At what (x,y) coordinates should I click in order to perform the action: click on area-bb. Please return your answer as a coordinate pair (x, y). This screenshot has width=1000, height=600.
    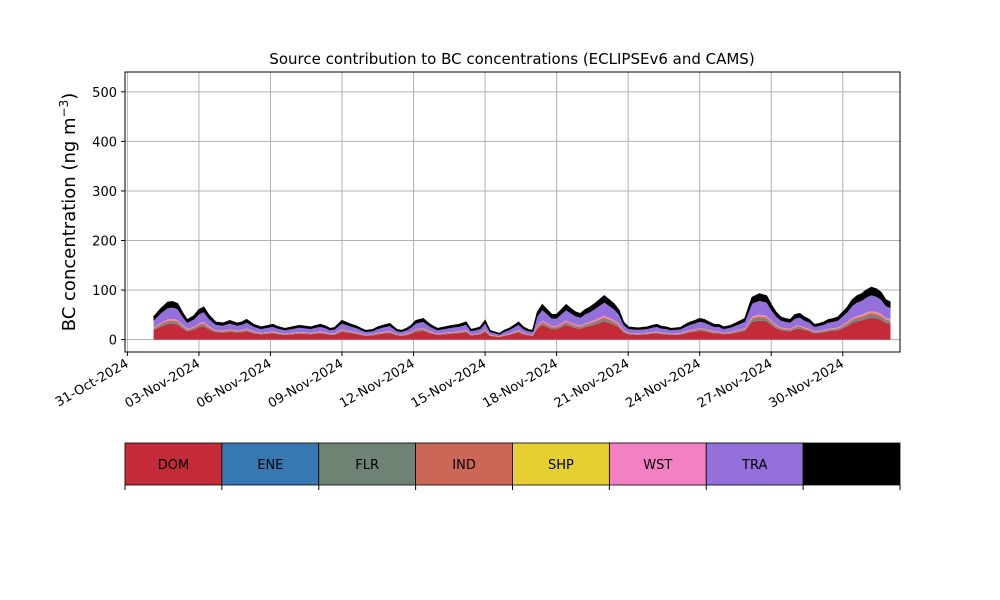
    Looking at the image, I should click on (522, 311).